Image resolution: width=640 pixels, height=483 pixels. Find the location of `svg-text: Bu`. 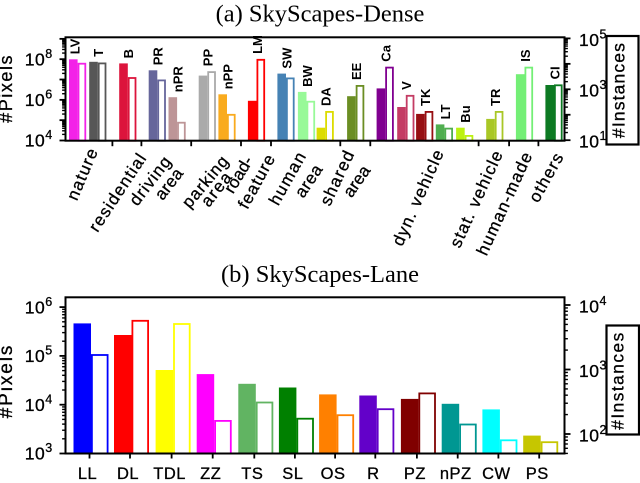

svg-text: Bu is located at coordinates (465, 113).